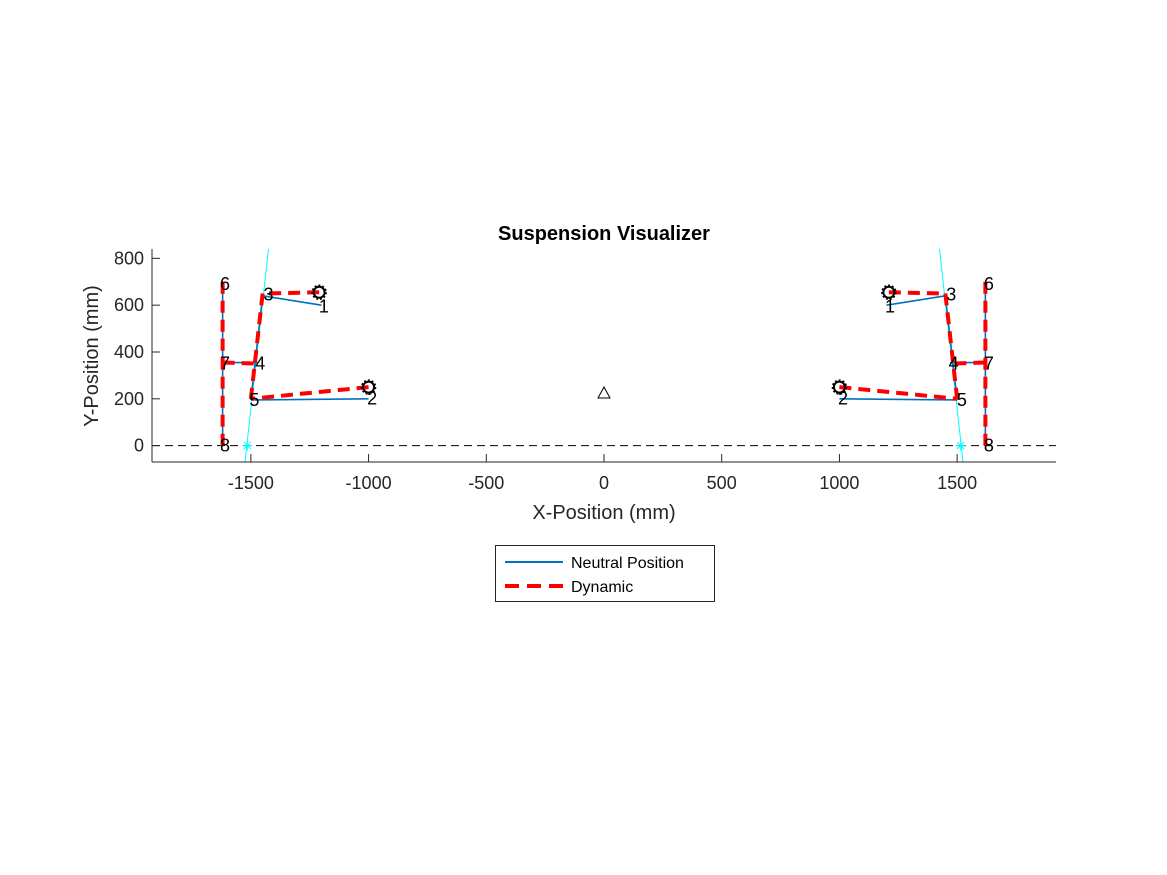  Describe the element at coordinates (225, 284) in the screenshot. I see `left-node-label-6: 6` at that location.